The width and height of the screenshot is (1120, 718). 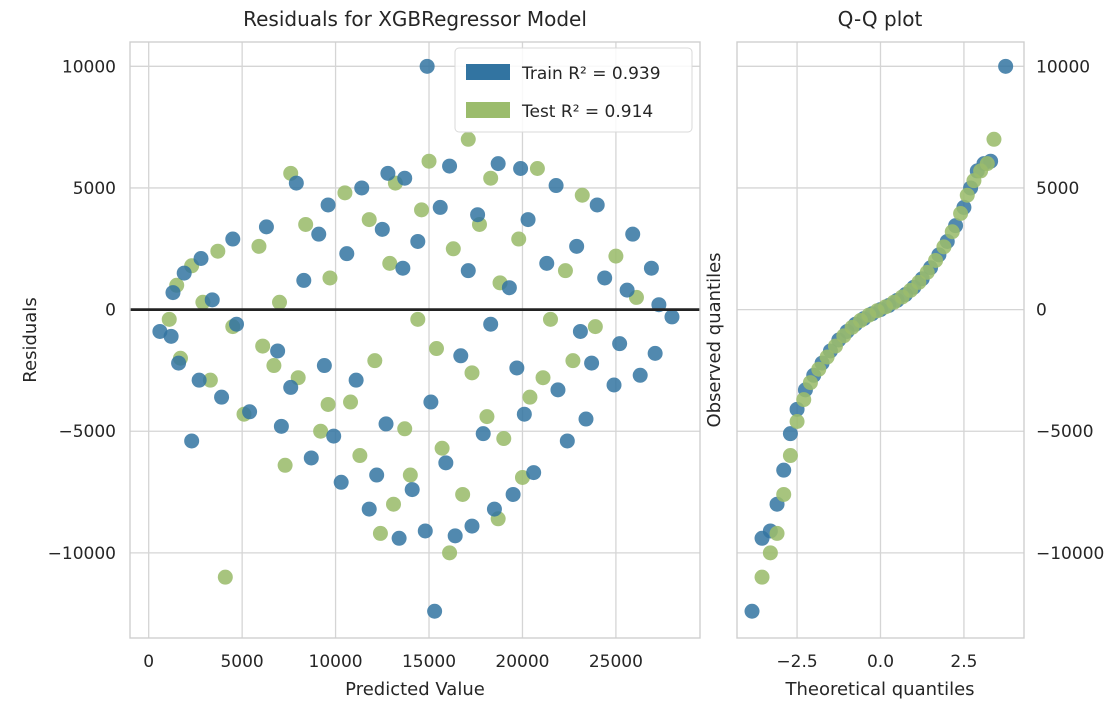 I want to click on residuals-x-tick-label: 20000, so click(x=522, y=662).